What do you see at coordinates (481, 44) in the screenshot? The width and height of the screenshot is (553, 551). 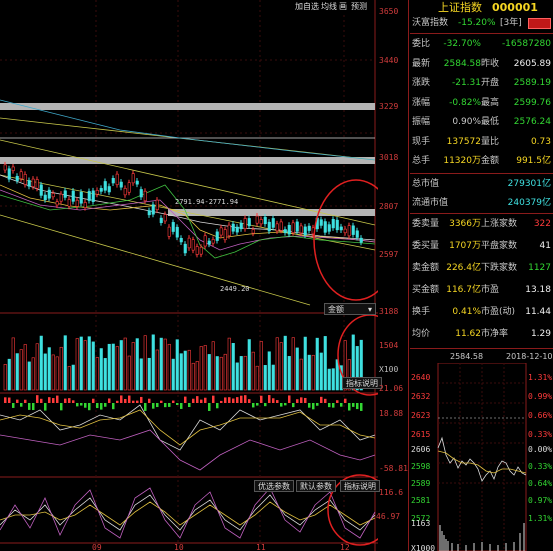 I see `quote-row: 委比 -32.70% -16587280` at bounding box center [481, 44].